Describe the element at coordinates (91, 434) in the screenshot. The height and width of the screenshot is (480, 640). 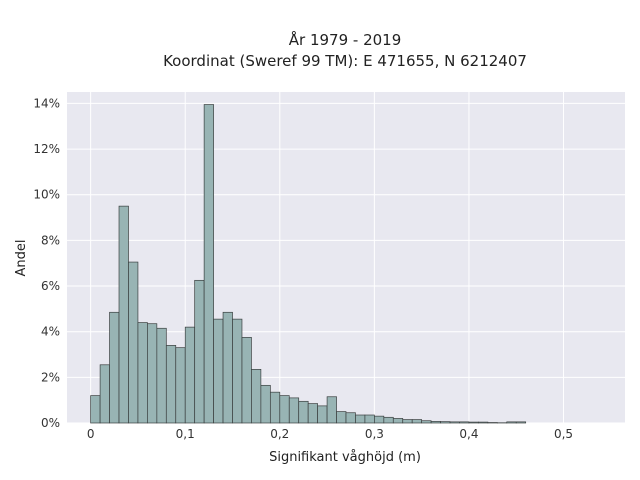
I see `x-tick-label: 0` at that location.